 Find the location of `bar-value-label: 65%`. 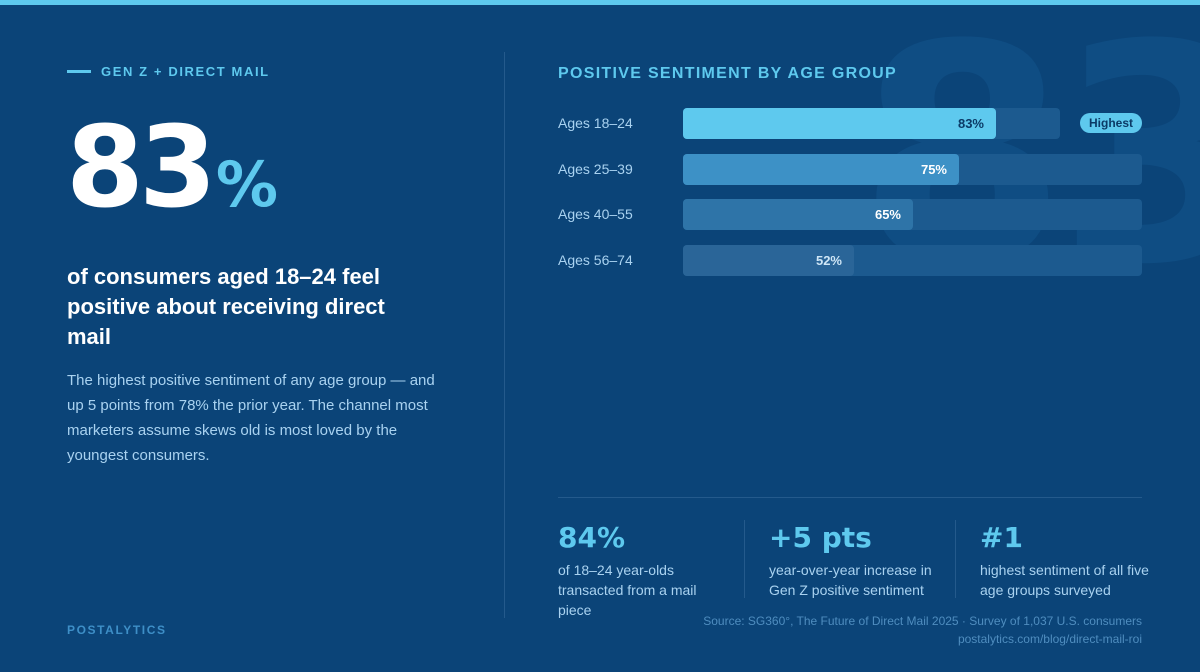

bar-value-label: 65% is located at coordinates (887, 214).